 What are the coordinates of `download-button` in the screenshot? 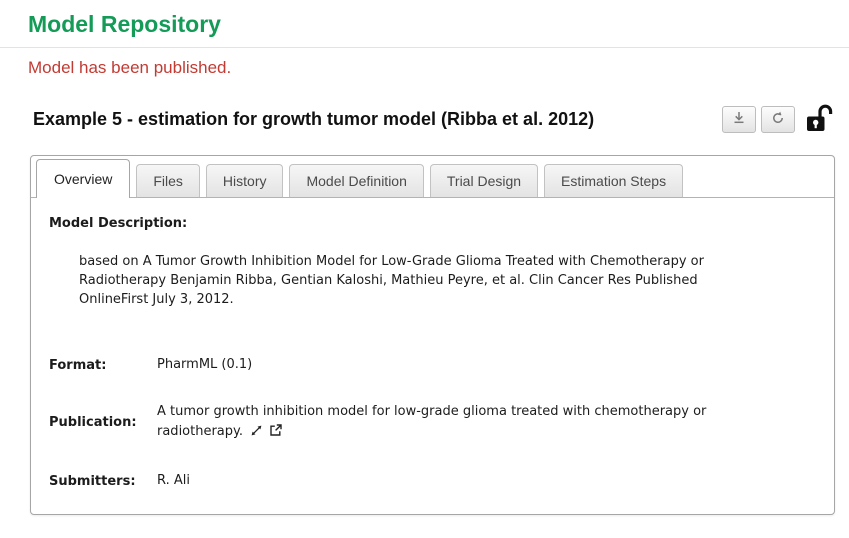 It's located at (739, 119).